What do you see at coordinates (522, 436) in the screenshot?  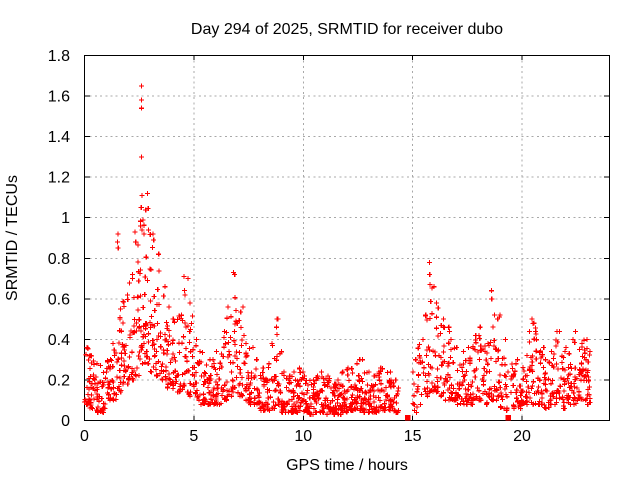 I see `x-tick-label: 20` at bounding box center [522, 436].